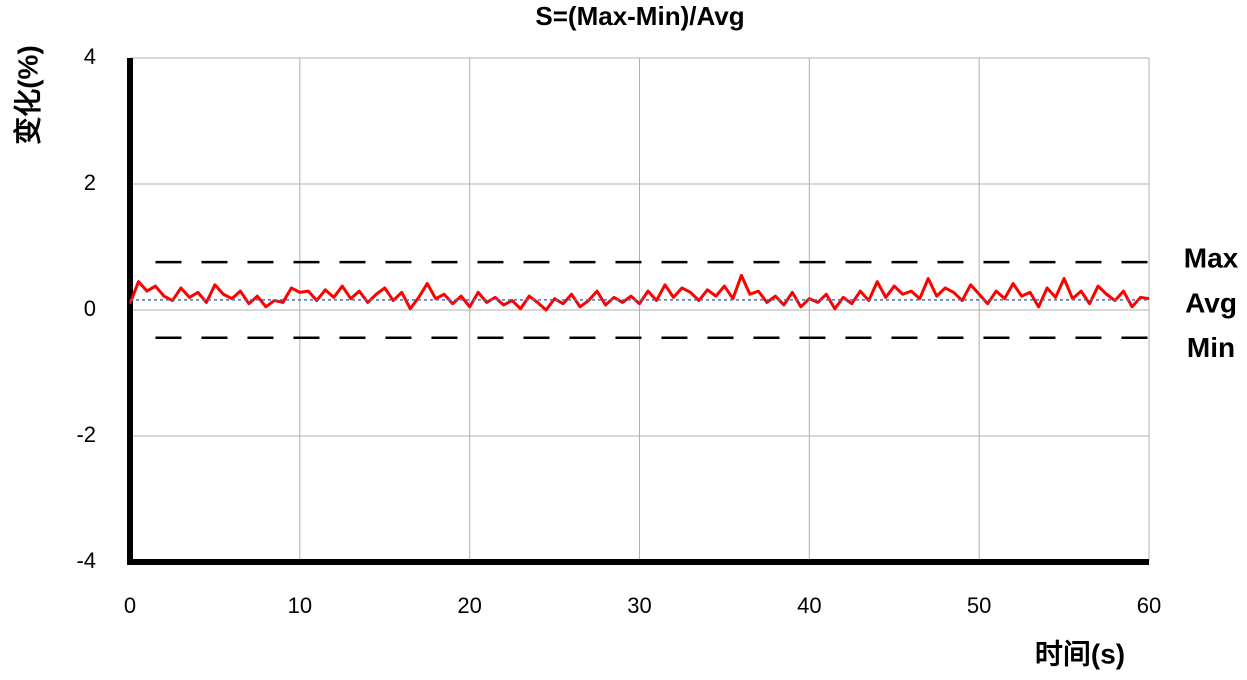 The image size is (1247, 680). What do you see at coordinates (639, 16) in the screenshot?
I see `chart-title: S=(Max-Min)/Avg` at bounding box center [639, 16].